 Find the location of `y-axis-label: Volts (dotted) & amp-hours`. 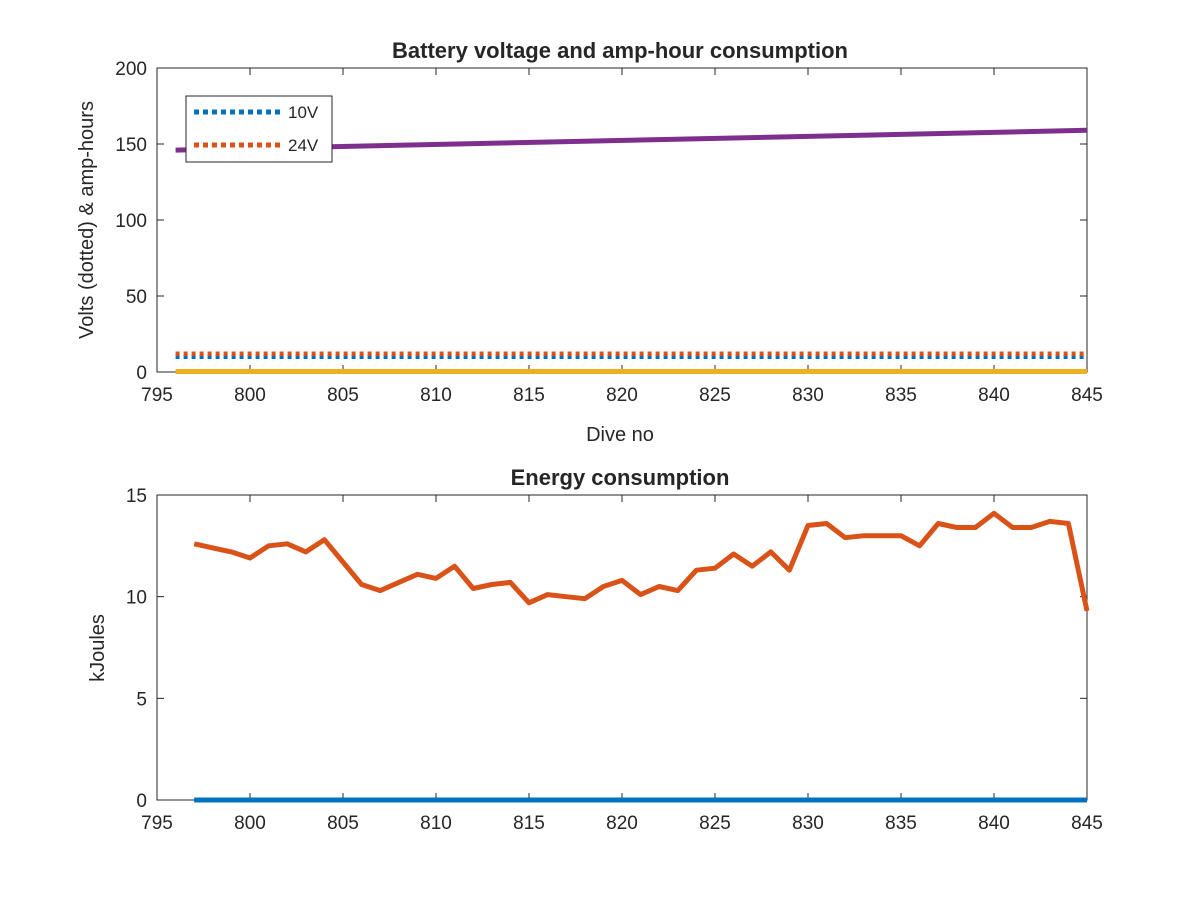

y-axis-label: Volts (dotted) & amp-hours is located at coordinates (87, 220).